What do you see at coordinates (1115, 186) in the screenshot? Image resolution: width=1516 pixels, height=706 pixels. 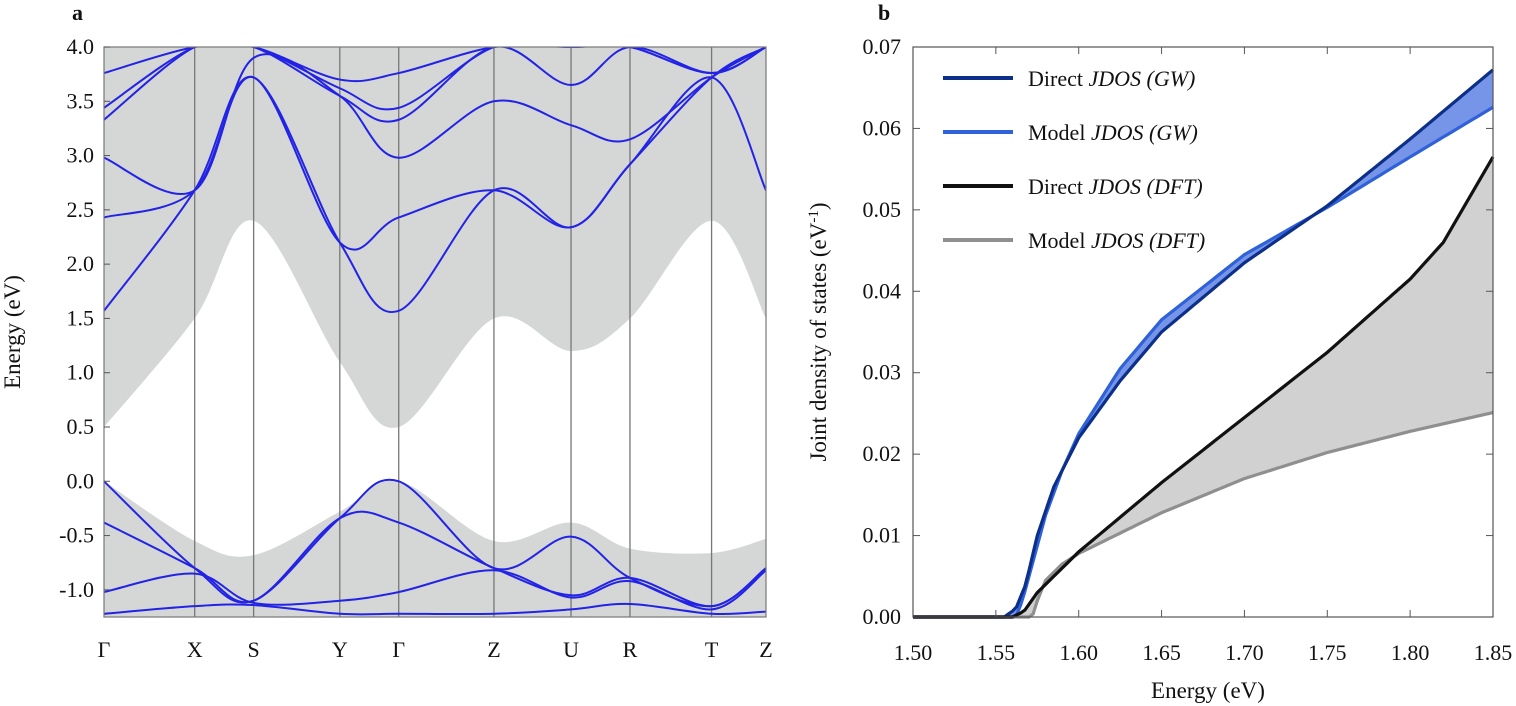 I see `legend-entry: Direct JDOS (DFT)` at bounding box center [1115, 186].